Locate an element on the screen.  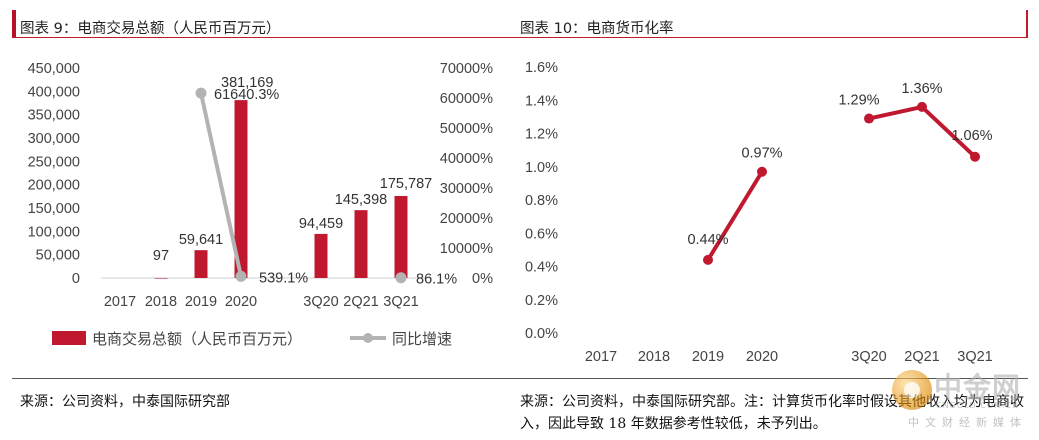
watermark-subtitle: 中文财经新媒体 is located at coordinates (967, 422).